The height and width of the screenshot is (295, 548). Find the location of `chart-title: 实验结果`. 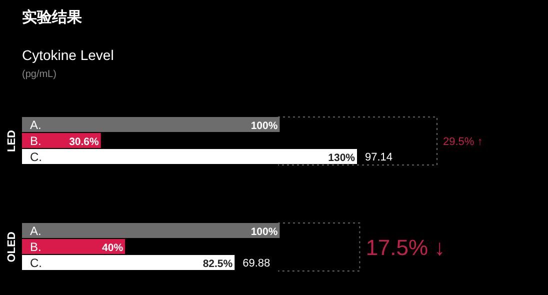

chart-title: 实验结果 is located at coordinates (52, 17).